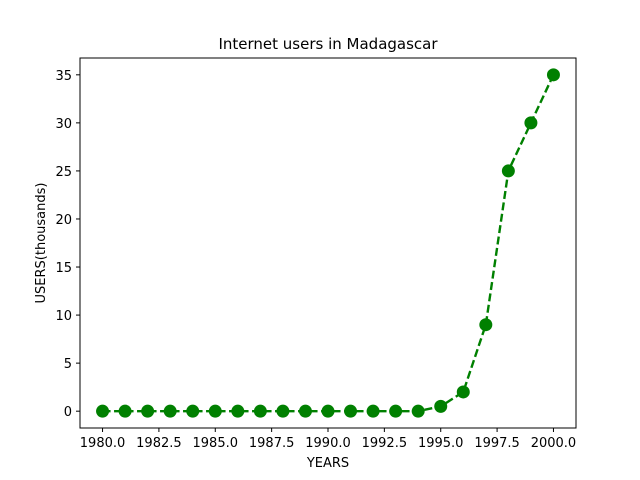  I want to click on x-tick-label: 1987.5, so click(272, 443).